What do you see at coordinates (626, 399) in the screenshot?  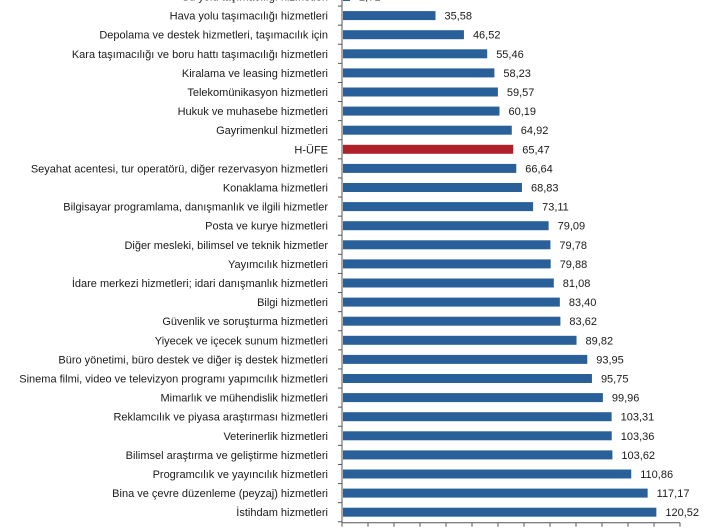 I see `value-label: 99,96` at bounding box center [626, 399].